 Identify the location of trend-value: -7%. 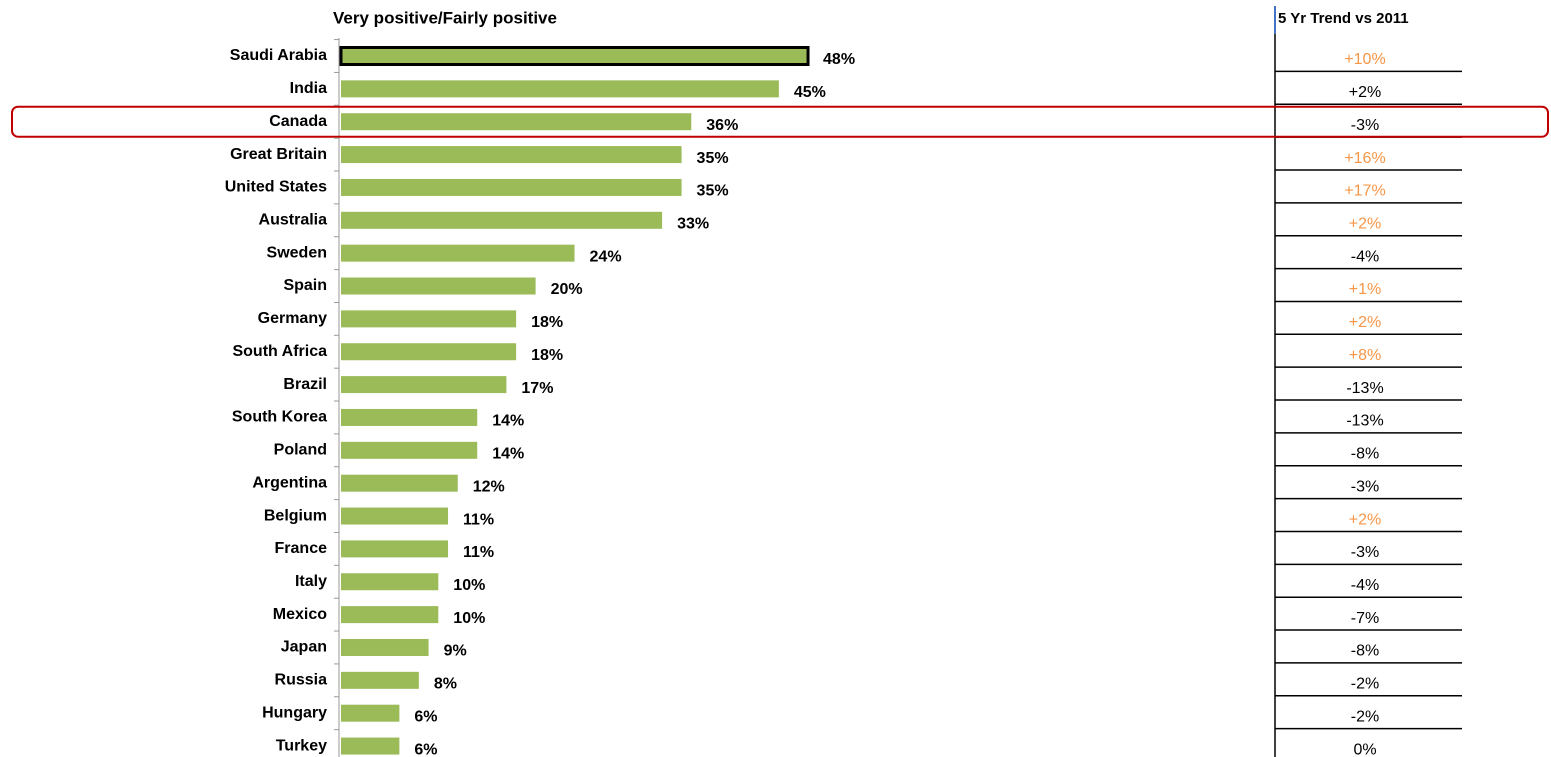
(1365, 618).